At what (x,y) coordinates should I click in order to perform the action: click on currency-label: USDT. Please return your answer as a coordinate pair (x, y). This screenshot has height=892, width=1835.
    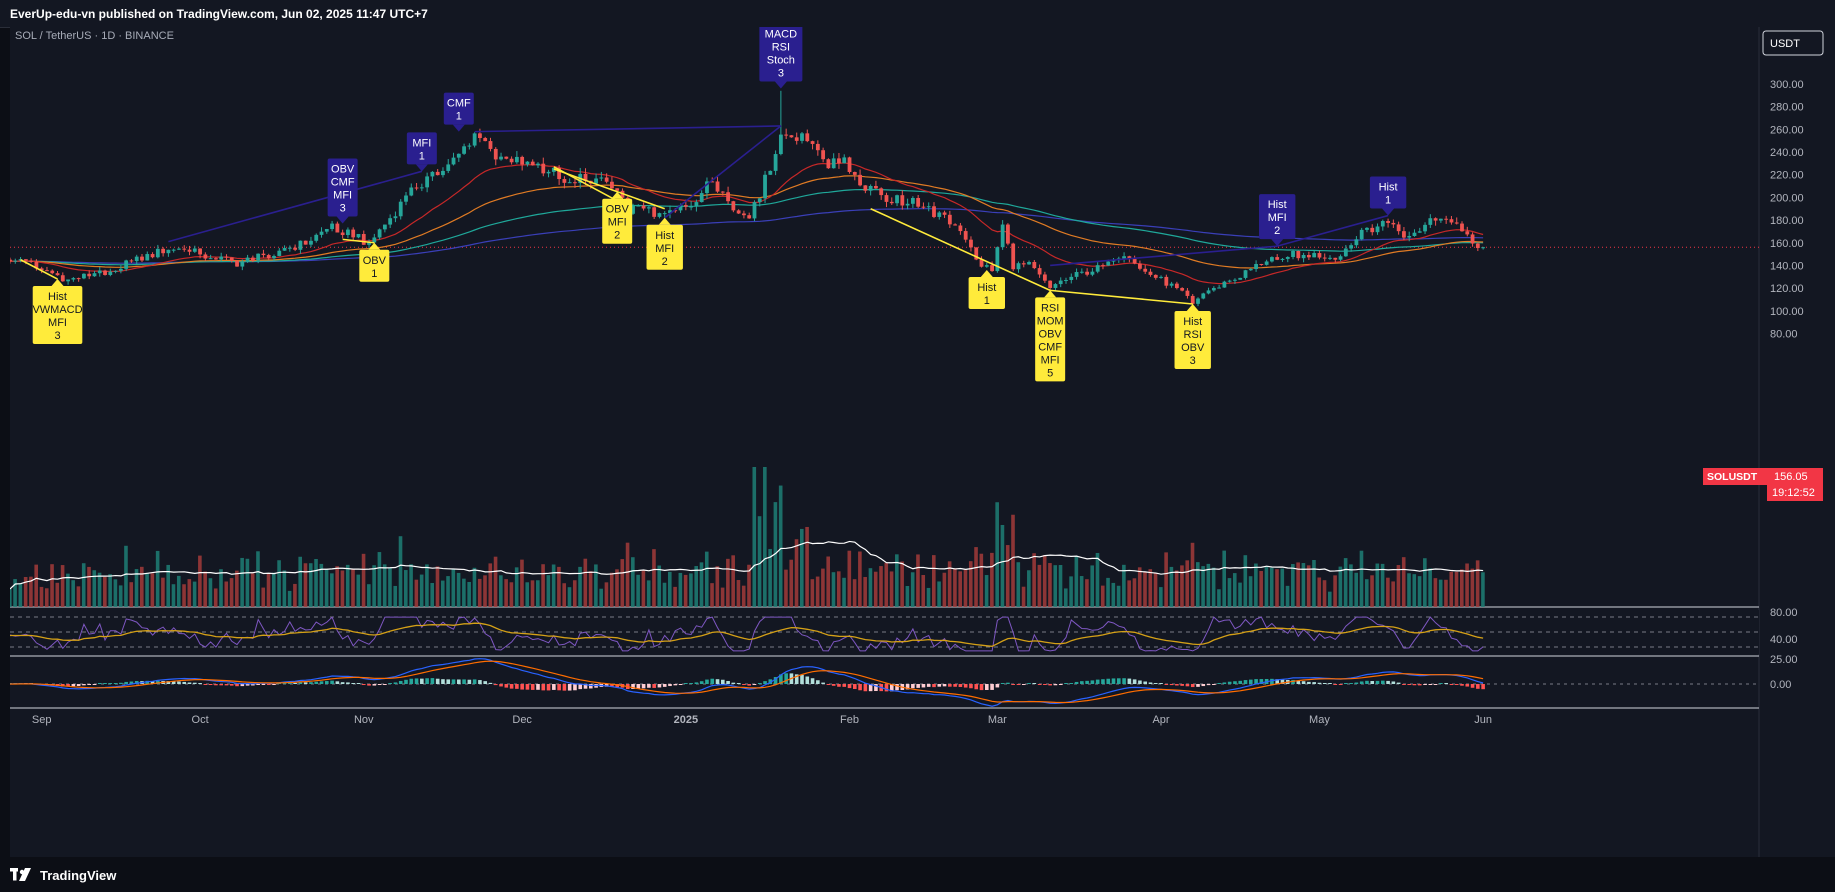
    Looking at the image, I should click on (1785, 44).